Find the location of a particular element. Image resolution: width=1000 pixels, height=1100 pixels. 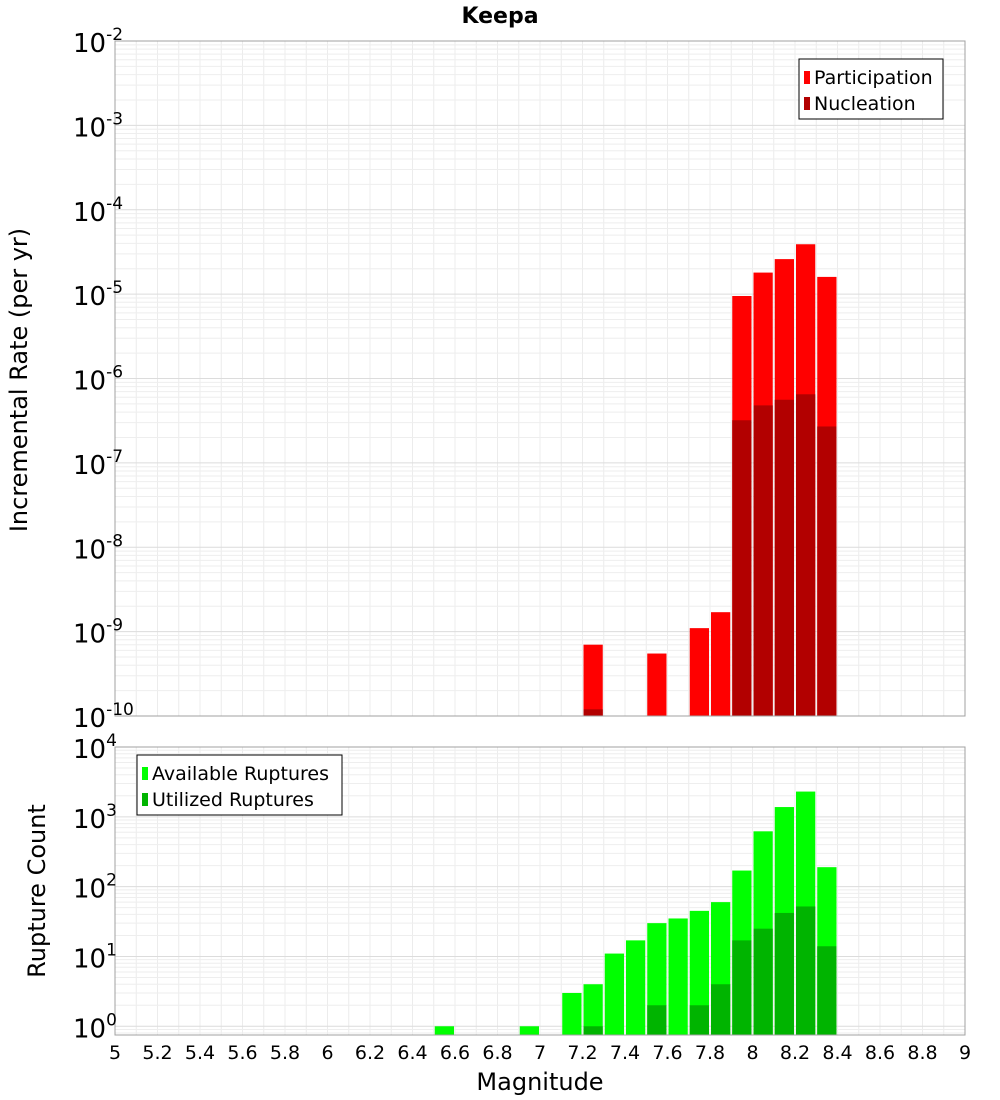

x-tick-label: 8.4 is located at coordinates (837, 1053).